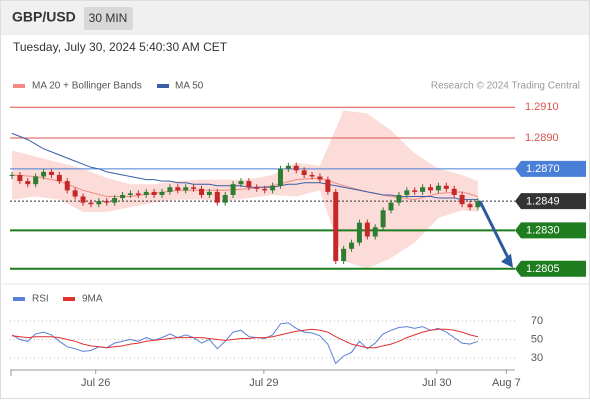  What do you see at coordinates (92, 299) in the screenshot?
I see `legend-label: 9MA` at bounding box center [92, 299].